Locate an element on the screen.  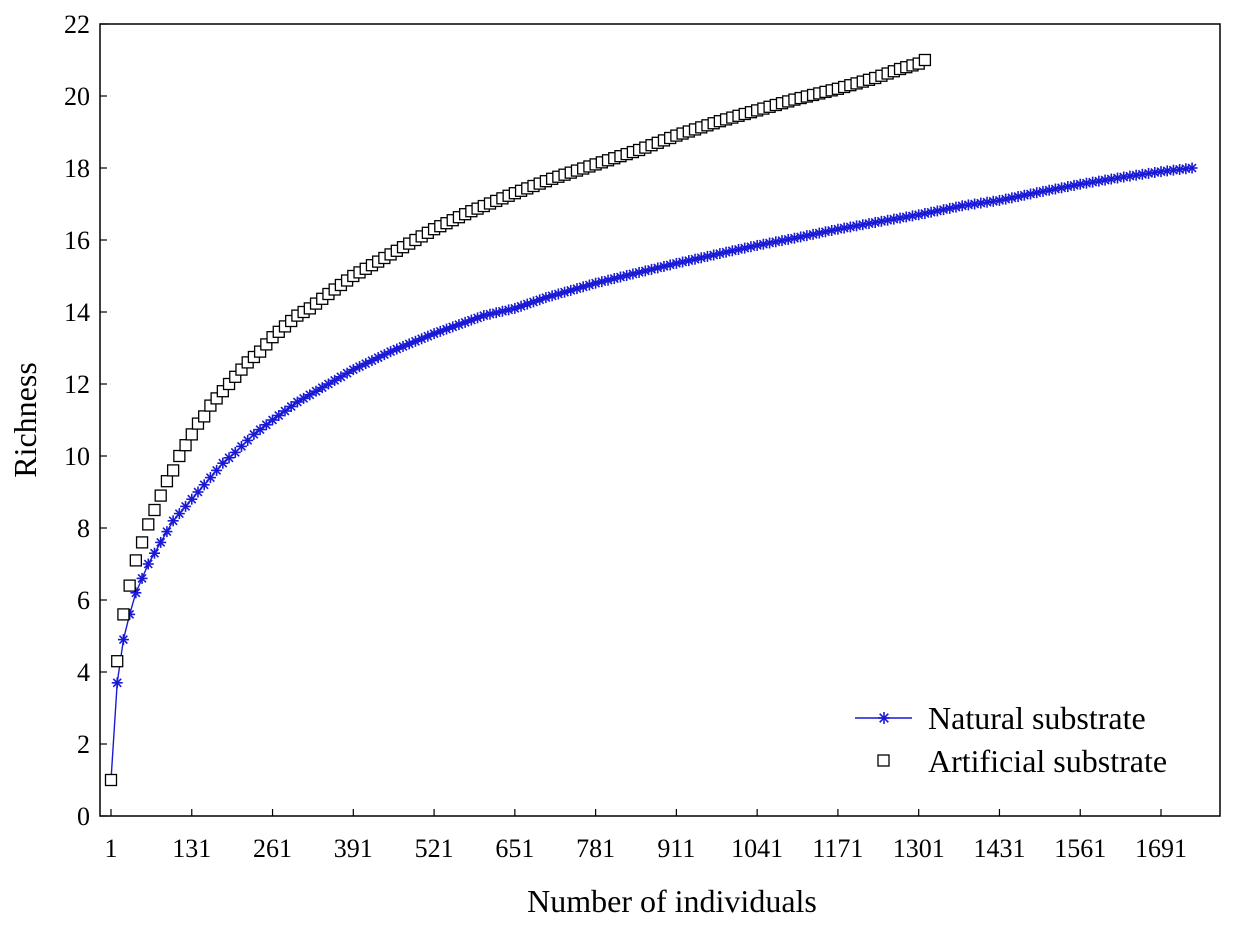
x-tick-label: 1301 is located at coordinates (919, 848).